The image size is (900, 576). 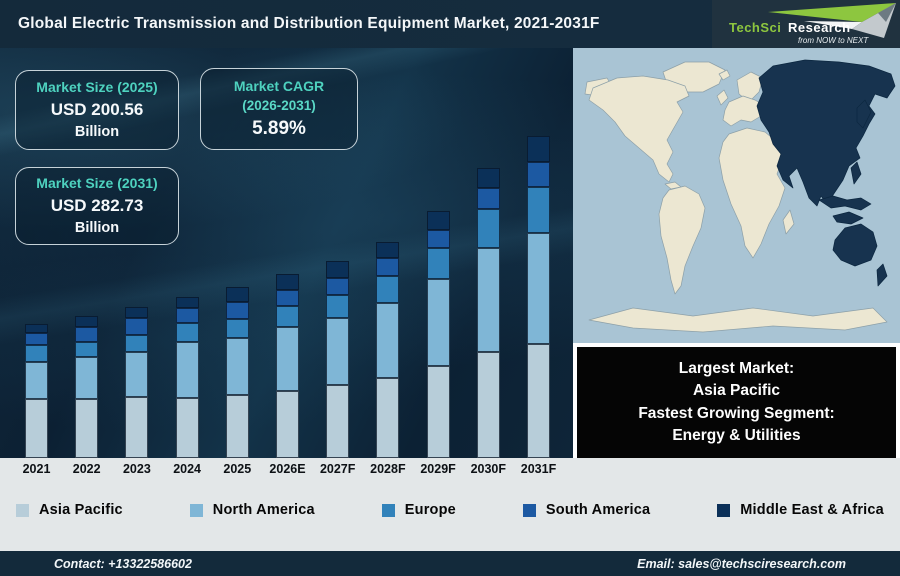 I want to click on stacked-bar-2021, so click(x=36, y=391).